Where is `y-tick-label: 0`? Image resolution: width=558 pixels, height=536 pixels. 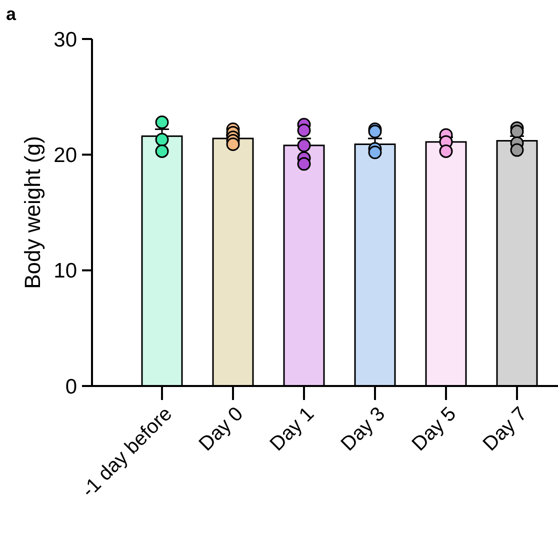
y-tick-label: 0 is located at coordinates (71, 386).